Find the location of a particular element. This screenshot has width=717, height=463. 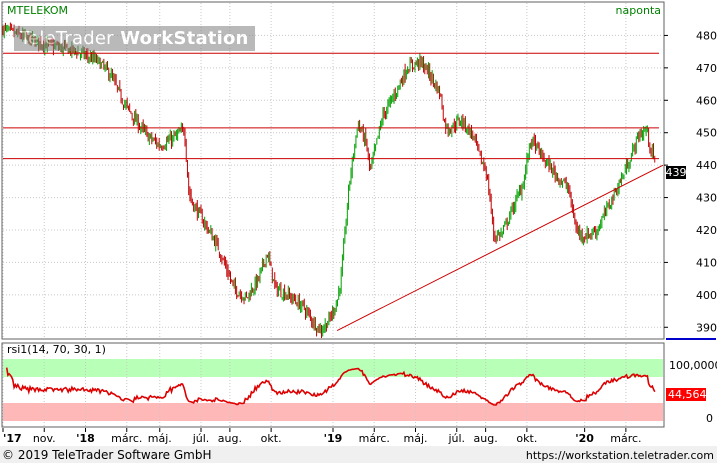

symbol-label: MTELEKOM is located at coordinates (37, 10).